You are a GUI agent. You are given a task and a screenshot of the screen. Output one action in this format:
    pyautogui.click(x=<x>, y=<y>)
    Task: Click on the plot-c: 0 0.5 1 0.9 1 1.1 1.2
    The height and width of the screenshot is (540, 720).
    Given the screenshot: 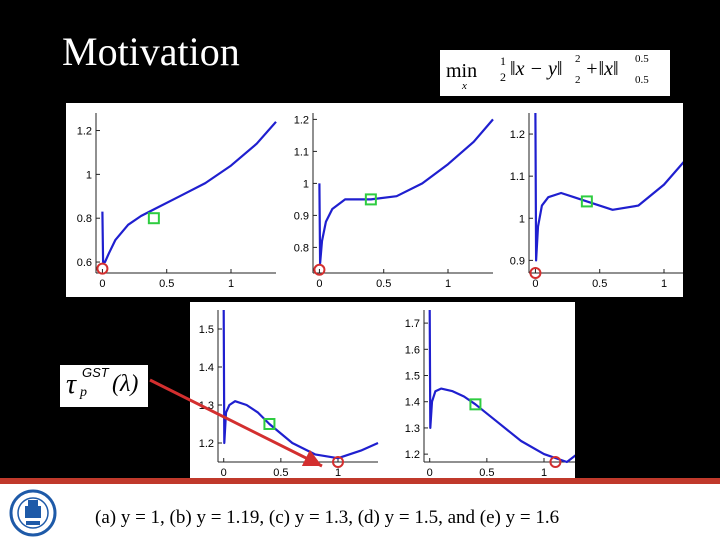 What is the action you would take?
    pyautogui.click(x=596, y=201)
    